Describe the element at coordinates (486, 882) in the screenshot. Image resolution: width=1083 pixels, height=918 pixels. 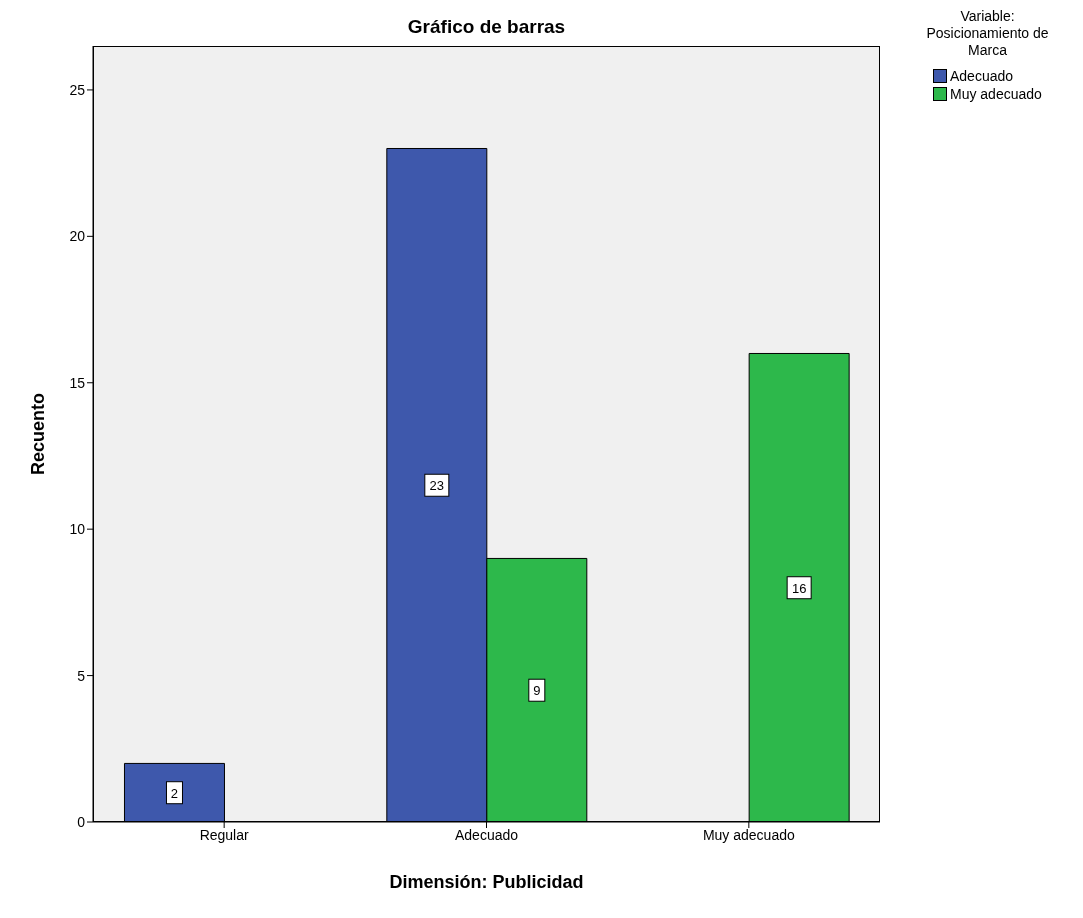
I see `x-axis-title: Dimensión: Publicidad` at that location.